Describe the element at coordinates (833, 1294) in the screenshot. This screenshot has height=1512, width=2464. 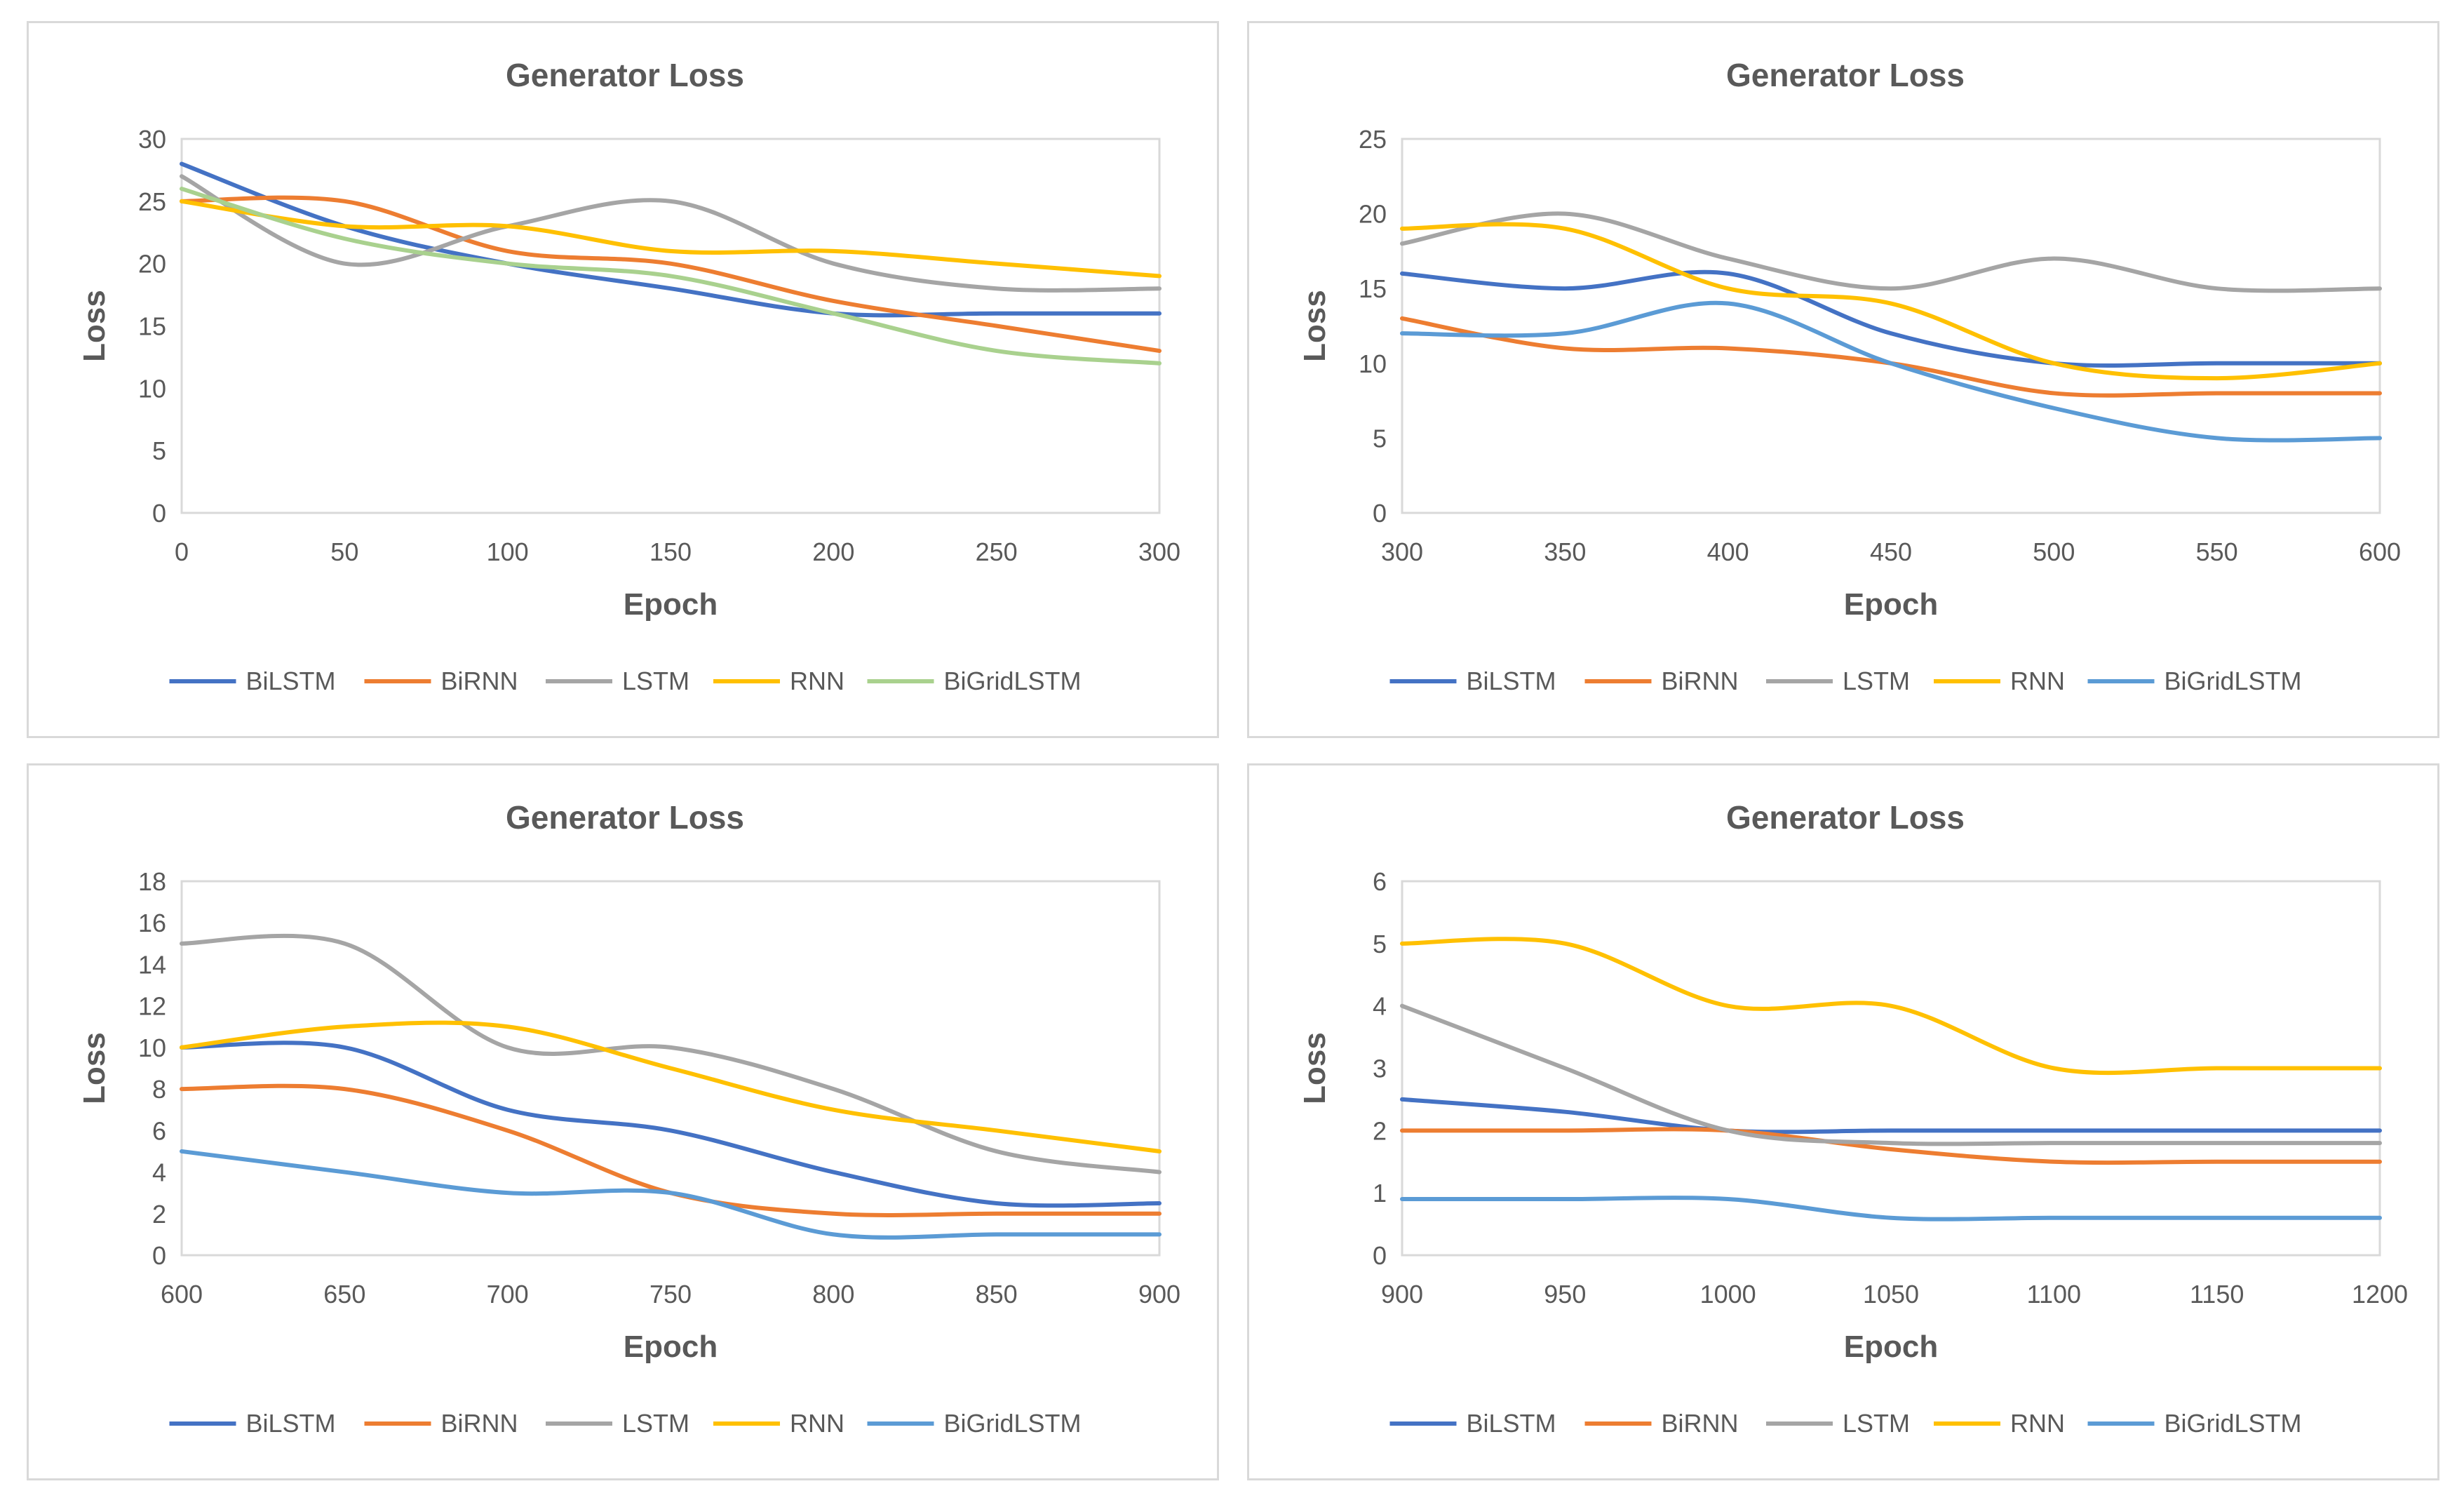
I see `x-tick-label: 800` at that location.